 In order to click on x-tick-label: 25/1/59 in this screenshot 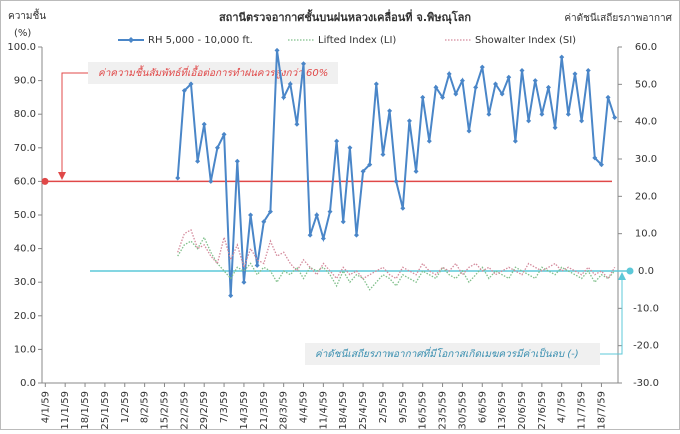, I will do `click(105, 410)`.